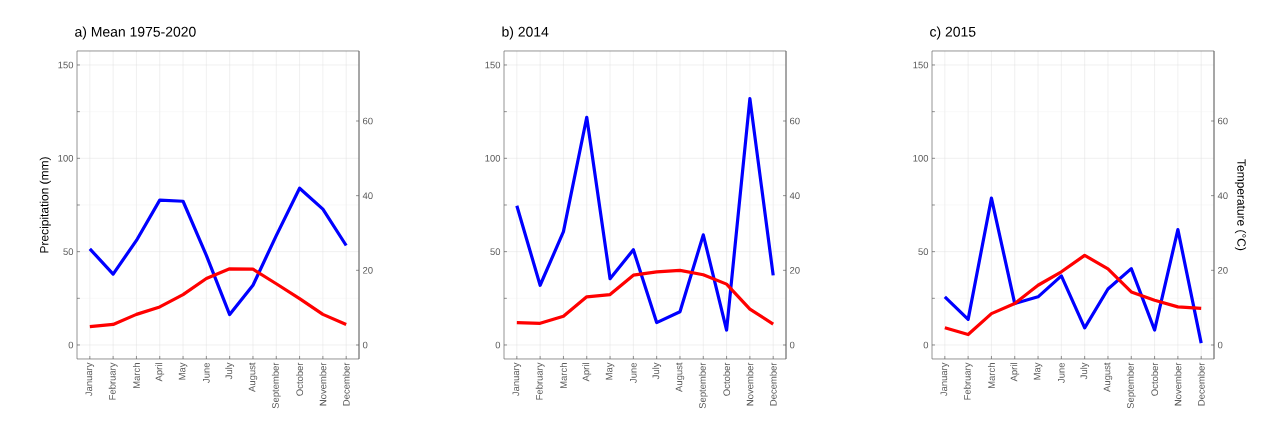 The width and height of the screenshot is (1269, 446). I want to click on chart-title: a) Mean 1975-2020, so click(135, 33).